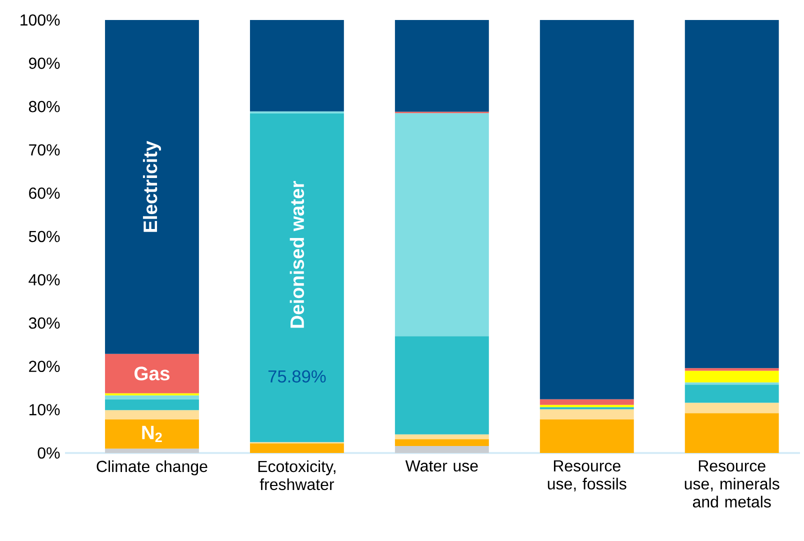  I want to click on y-tick-label: 90%, so click(44, 63).